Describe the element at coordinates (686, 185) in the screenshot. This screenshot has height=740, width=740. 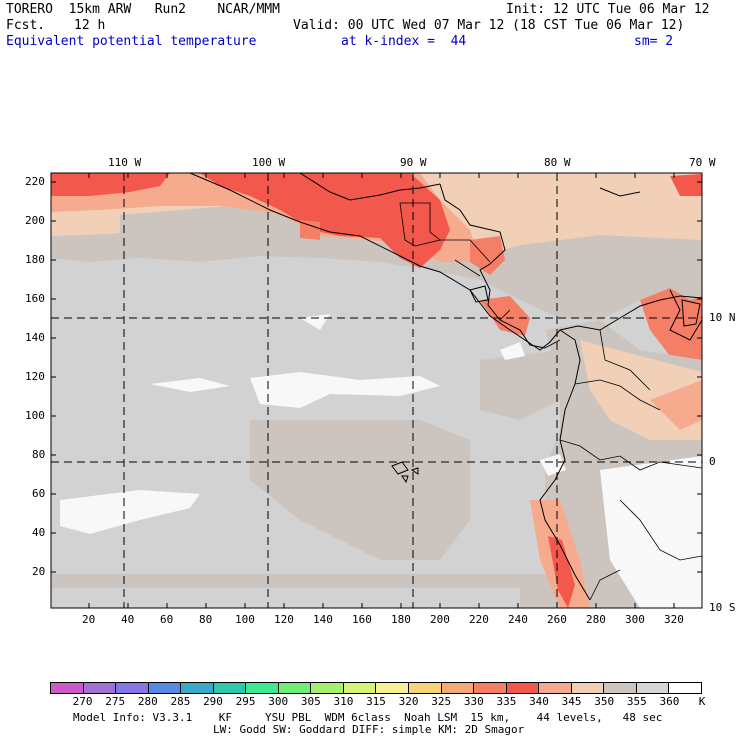
I see `field-red-caribbean` at that location.